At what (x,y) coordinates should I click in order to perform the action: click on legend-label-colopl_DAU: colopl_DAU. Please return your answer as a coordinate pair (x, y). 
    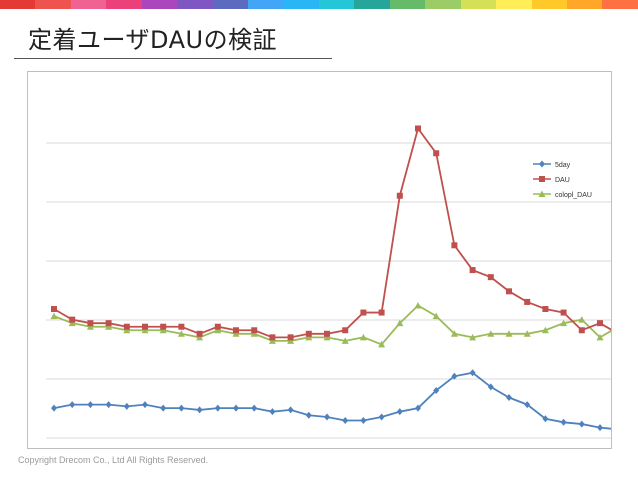
    Looking at the image, I should click on (573, 195).